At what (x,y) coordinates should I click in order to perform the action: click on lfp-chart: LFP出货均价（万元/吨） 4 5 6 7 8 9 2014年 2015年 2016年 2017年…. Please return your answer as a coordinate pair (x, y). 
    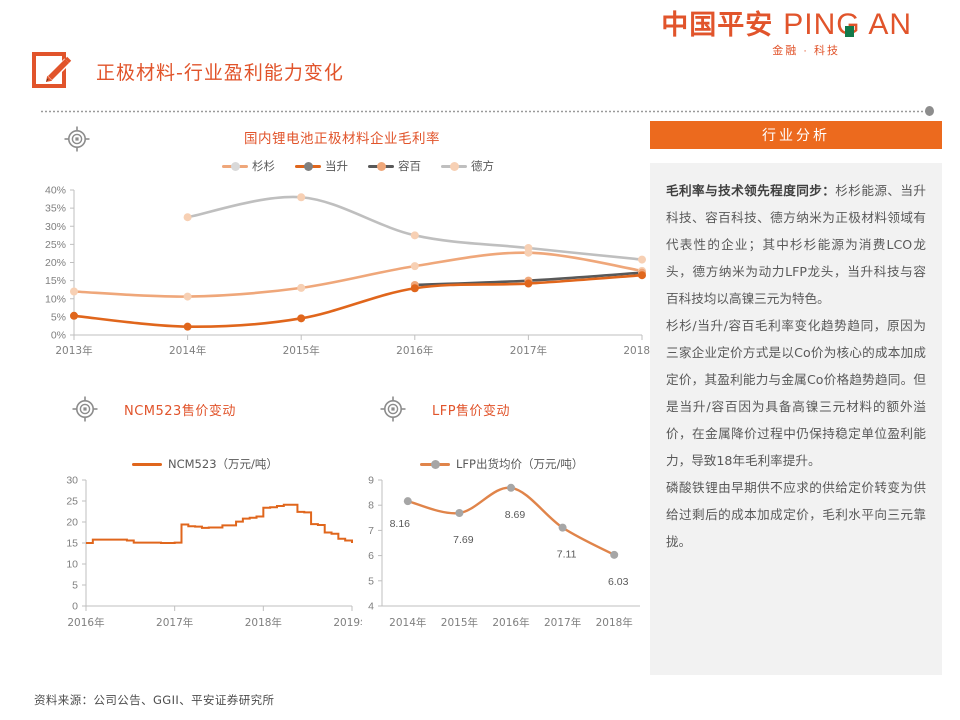
    Looking at the image, I should click on (502, 556).